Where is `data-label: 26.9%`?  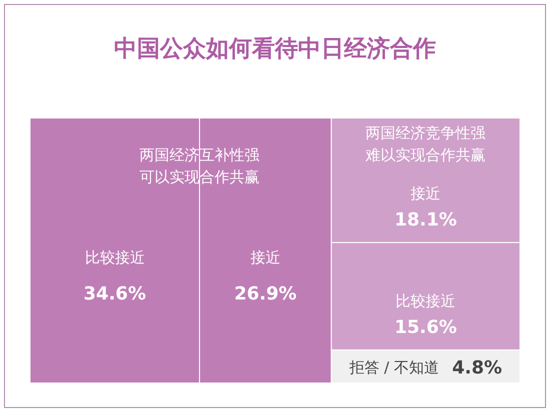 data-label: 26.9% is located at coordinates (265, 294).